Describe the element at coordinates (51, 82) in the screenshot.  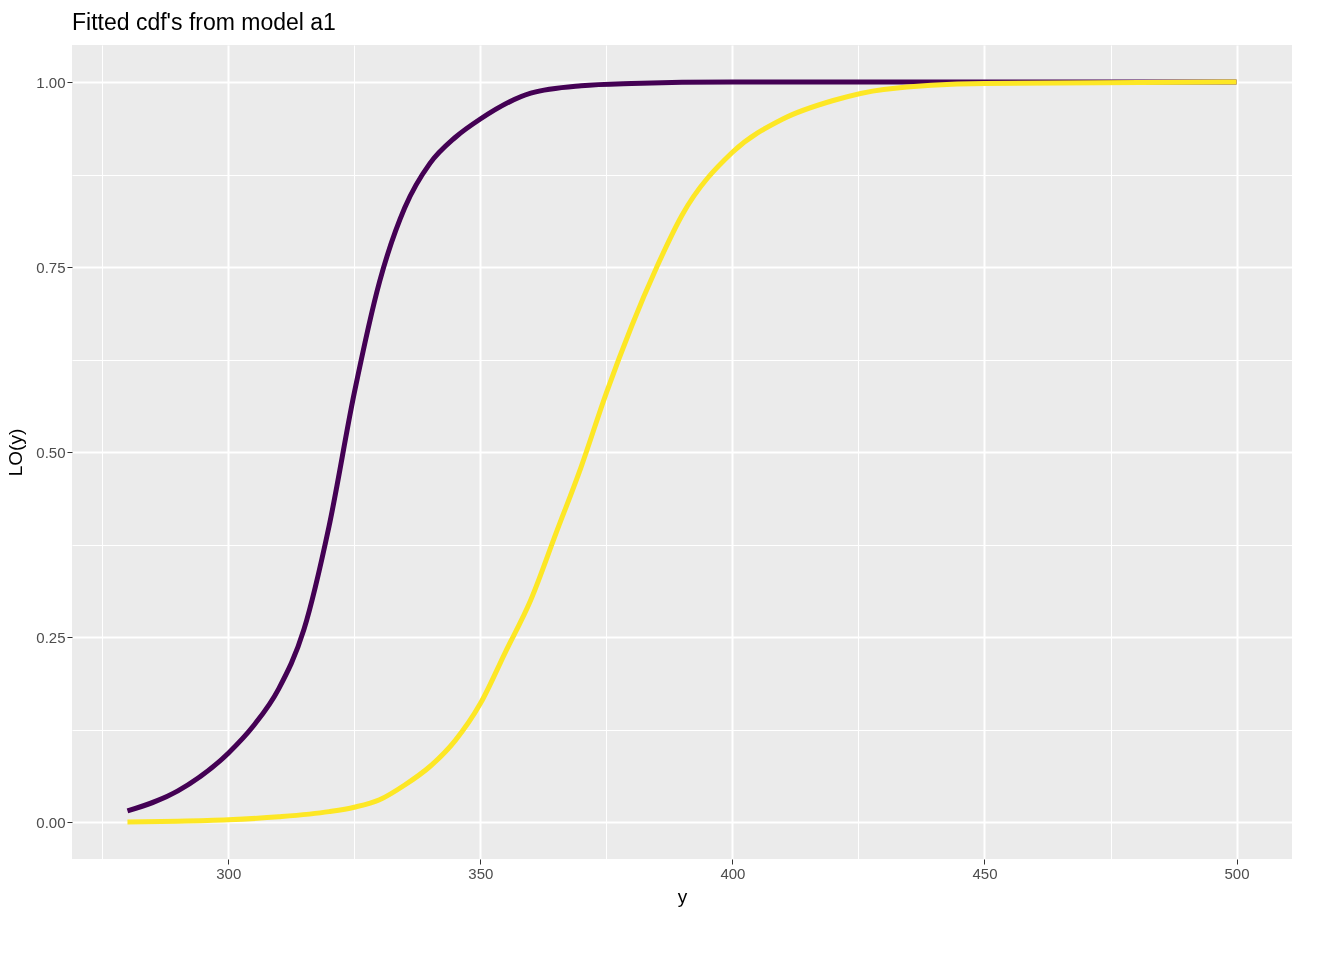
I see `y-tick-label: 1.00` at that location.